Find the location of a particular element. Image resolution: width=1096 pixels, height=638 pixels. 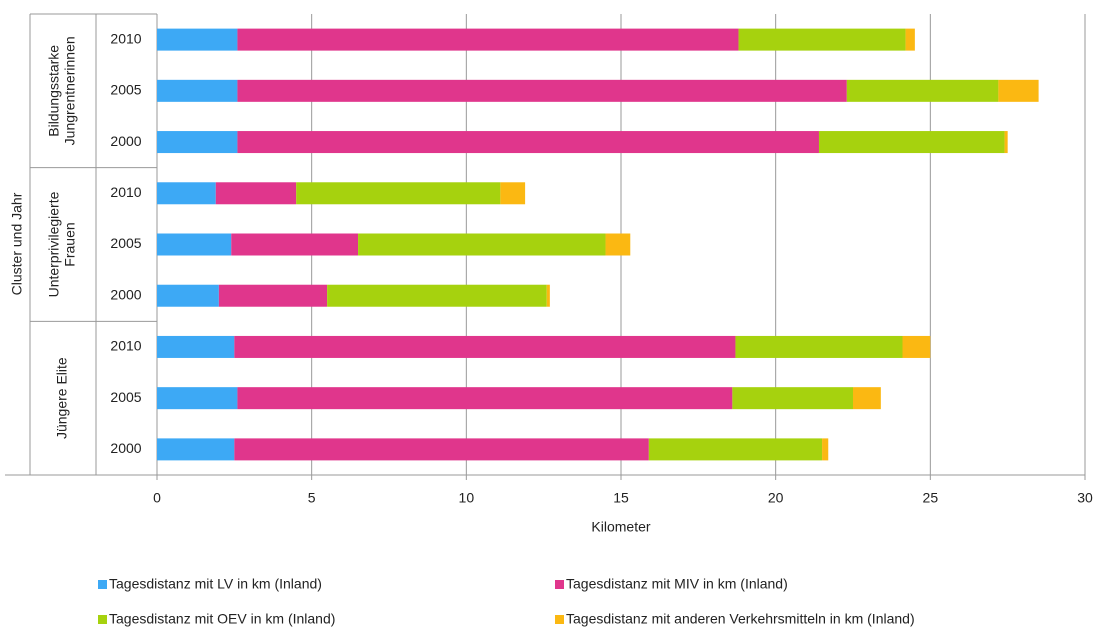

x-tick-label: 25 is located at coordinates (931, 498).